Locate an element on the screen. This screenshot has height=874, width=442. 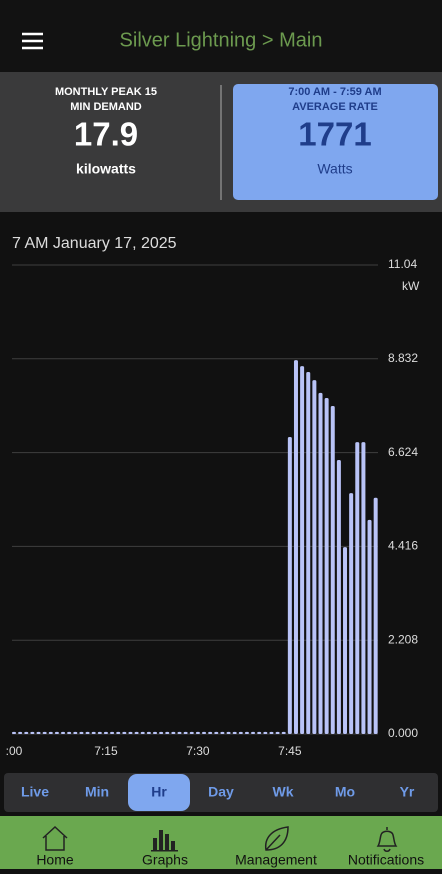
nav-label: Management is located at coordinates (276, 860).